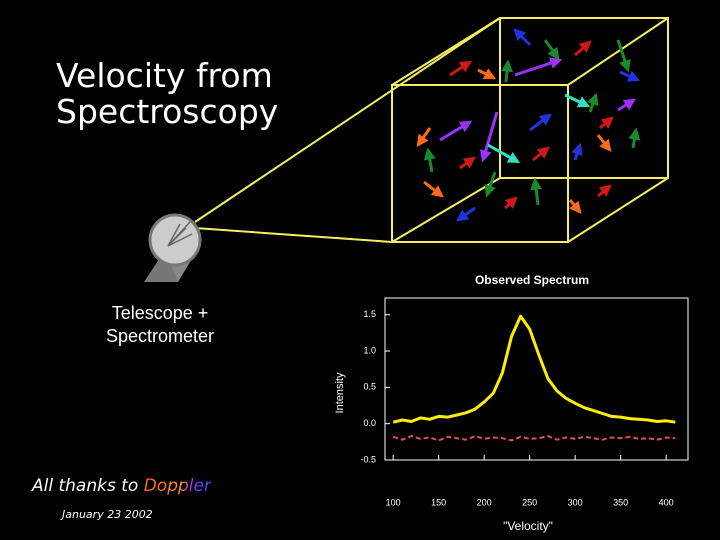 The image size is (720, 540). Describe the element at coordinates (167, 93) in the screenshot. I see `slide-title: Velocity from Spectroscopy` at that location.